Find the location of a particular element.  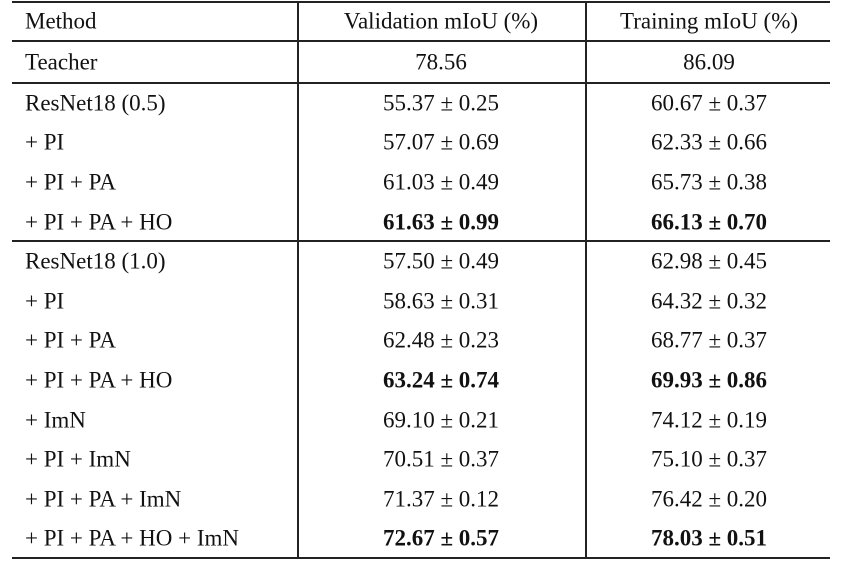

method-cell: ResNet18 (0.5) is located at coordinates (95, 103).